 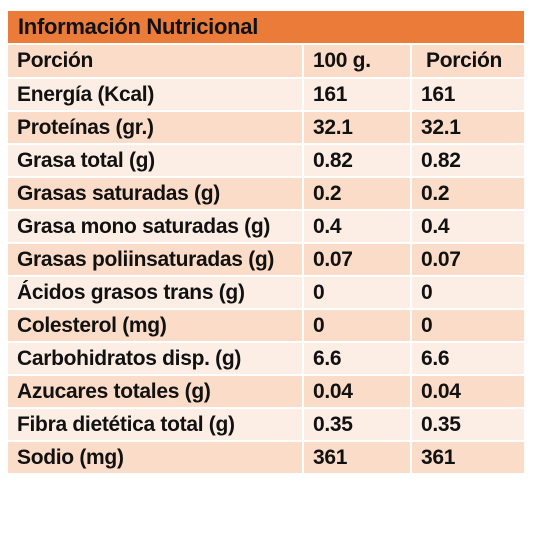 What do you see at coordinates (357, 62) in the screenshot?
I see `header-cell-100g: 100 g.` at bounding box center [357, 62].